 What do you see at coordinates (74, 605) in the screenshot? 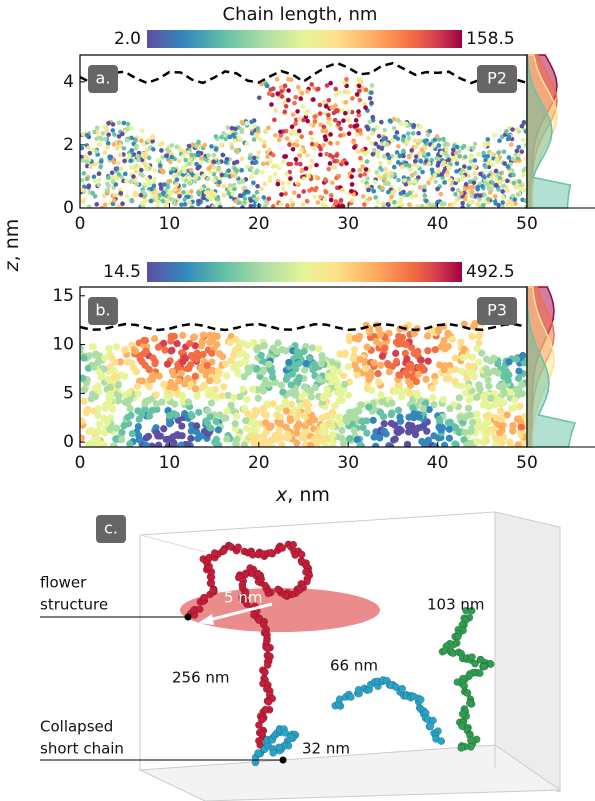
I see `annotation: structure` at bounding box center [74, 605].